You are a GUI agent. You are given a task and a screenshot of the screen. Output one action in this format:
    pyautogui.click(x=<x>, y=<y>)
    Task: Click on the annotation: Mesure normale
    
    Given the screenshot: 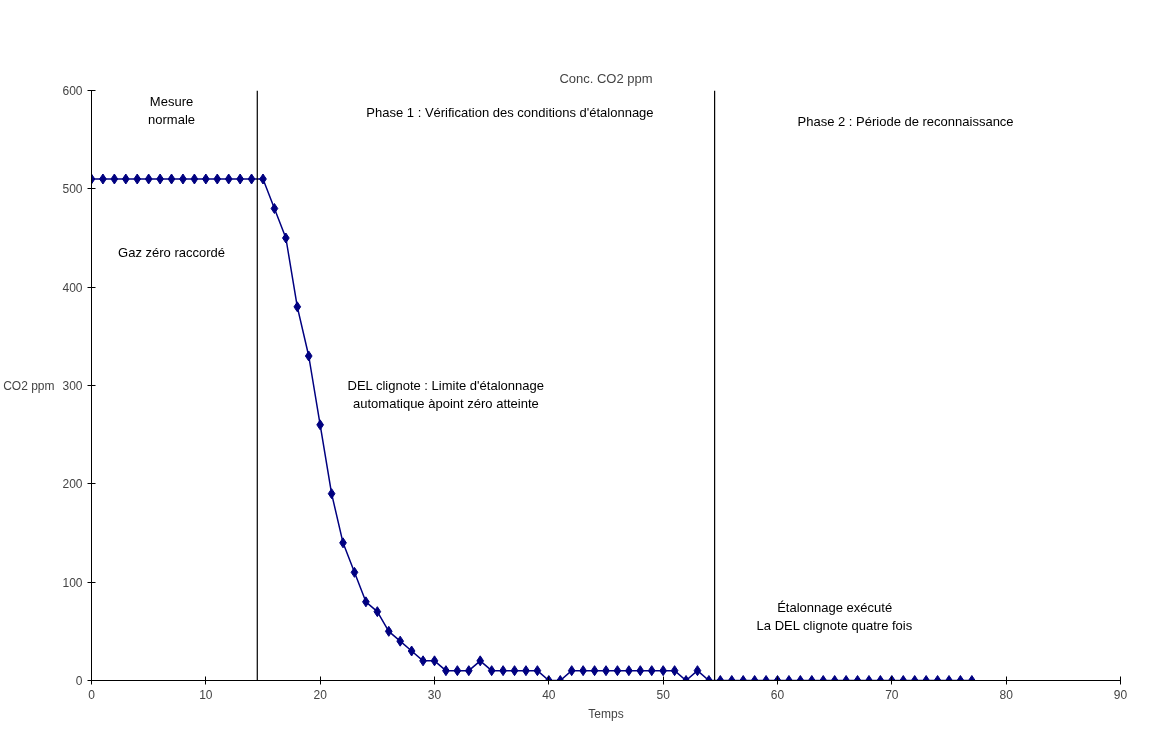 What is the action you would take?
    pyautogui.click(x=172, y=110)
    